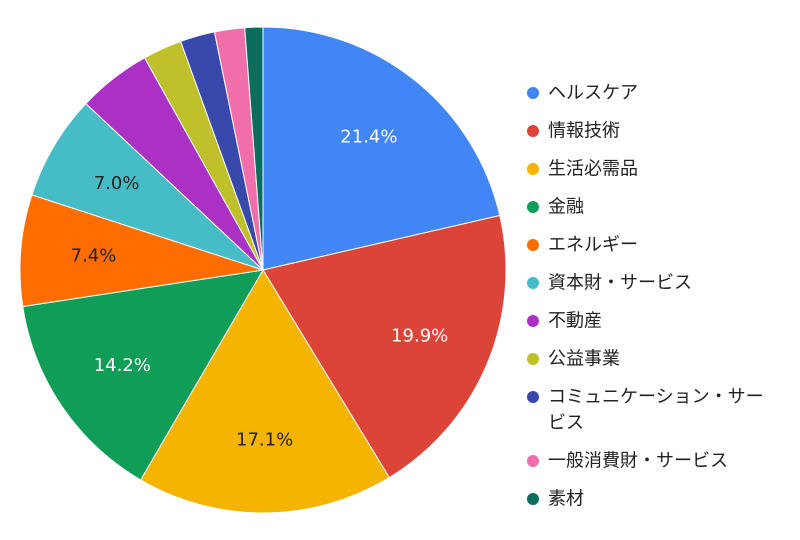 The image size is (800, 540). I want to click on slice-percent-label: 21.4%, so click(368, 136).